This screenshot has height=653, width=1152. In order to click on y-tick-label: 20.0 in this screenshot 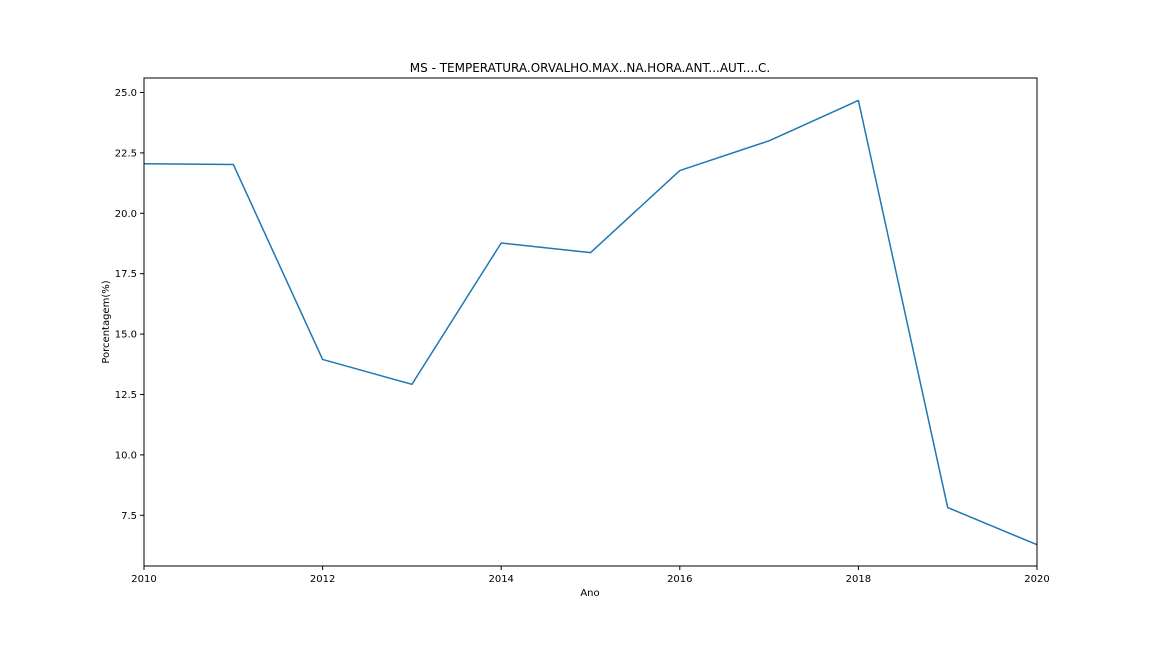, I will do `click(126, 214)`.